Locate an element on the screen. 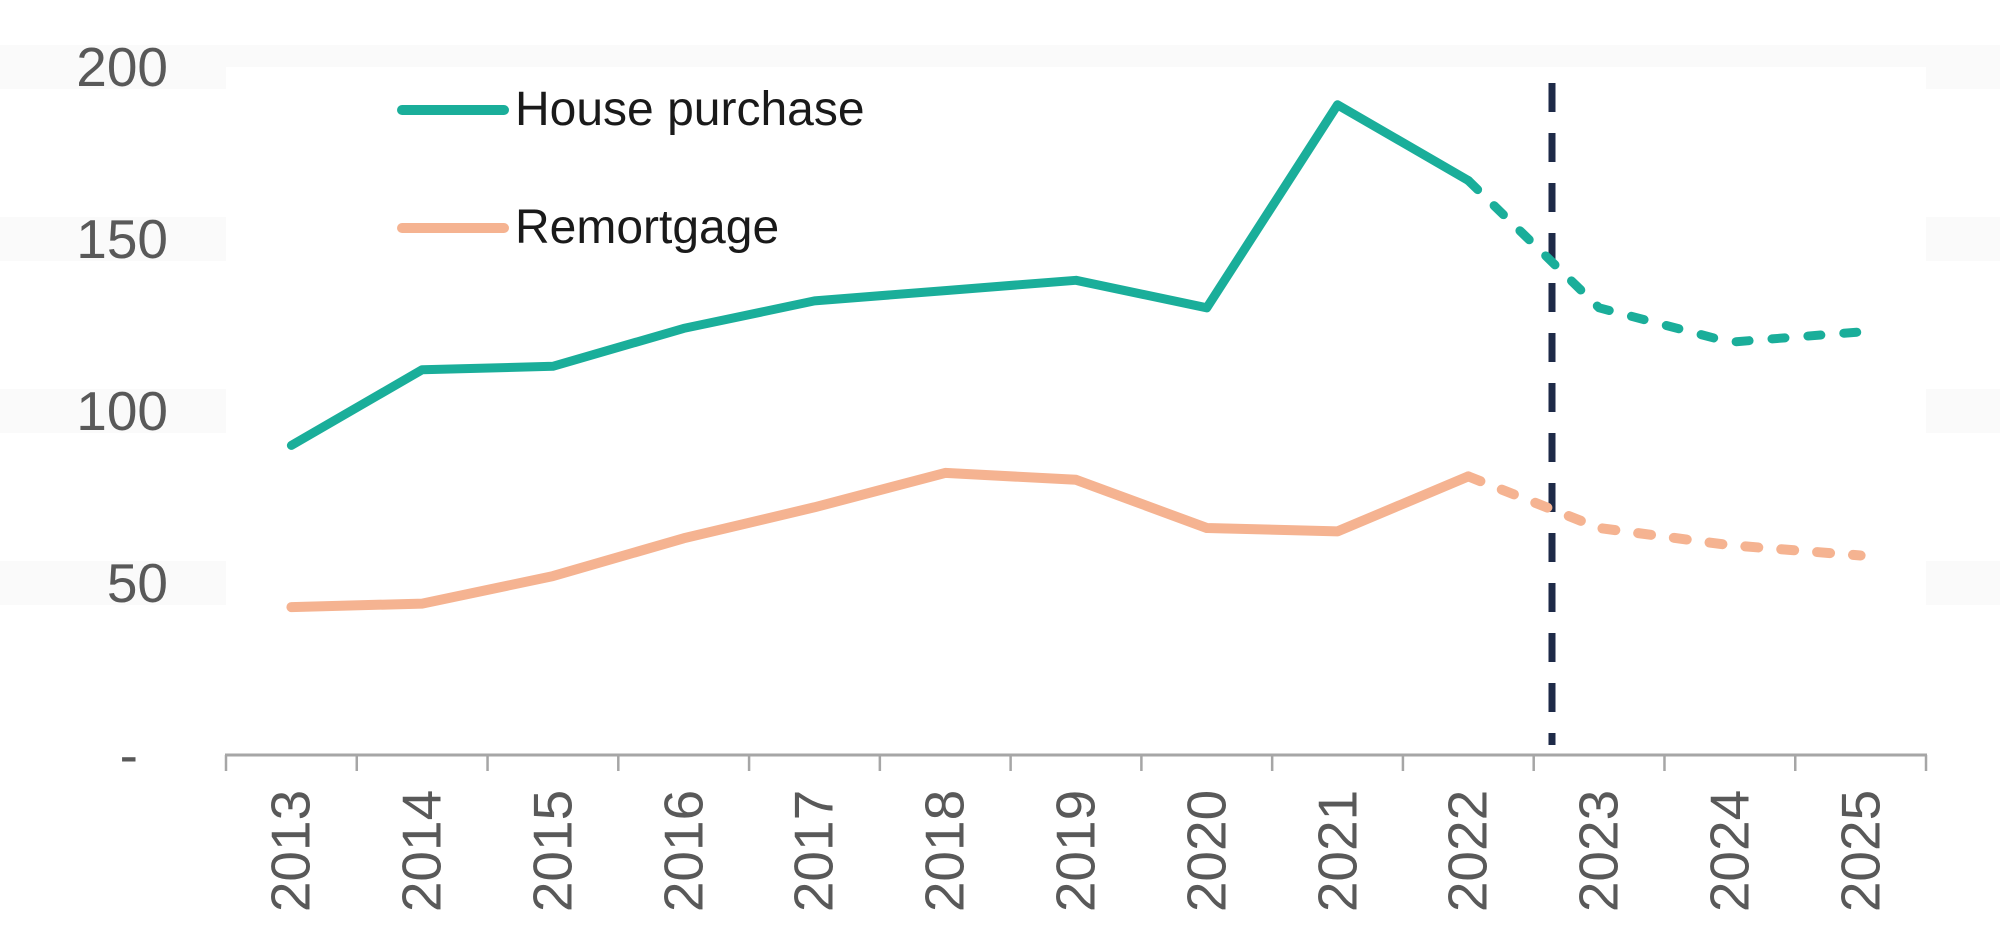  x-axis-label: 2021 is located at coordinates (1337, 851).